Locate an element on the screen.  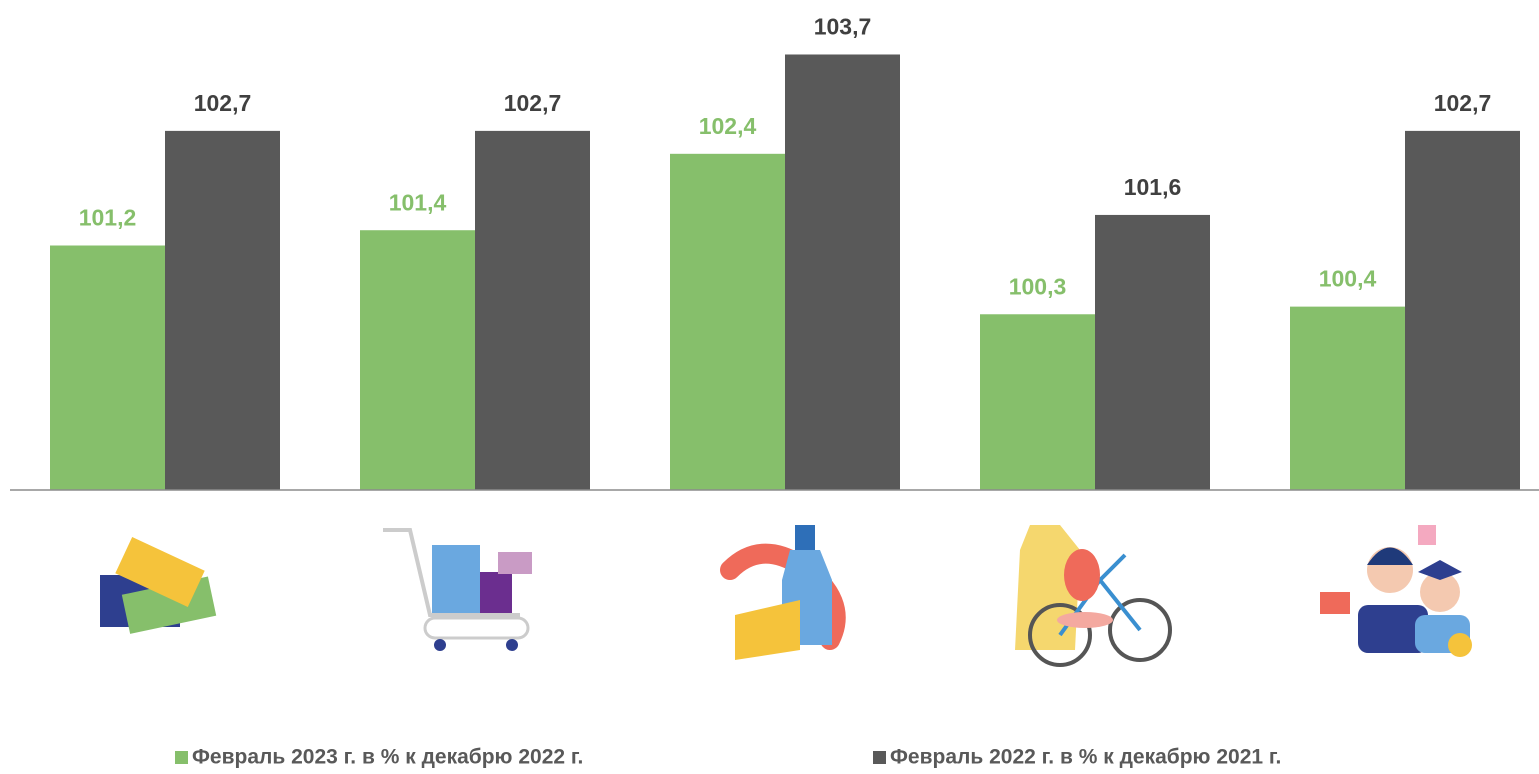
icon-education is located at coordinates (1396, 591).